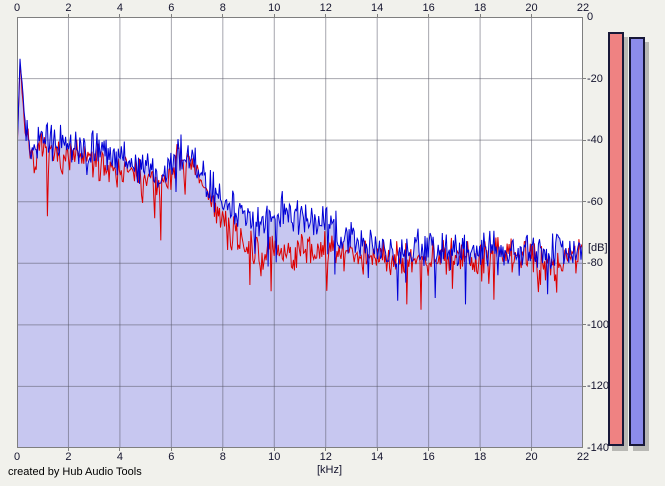 This screenshot has height=486, width=665. I want to click on y-axis-tick-label: -80, so click(595, 263).